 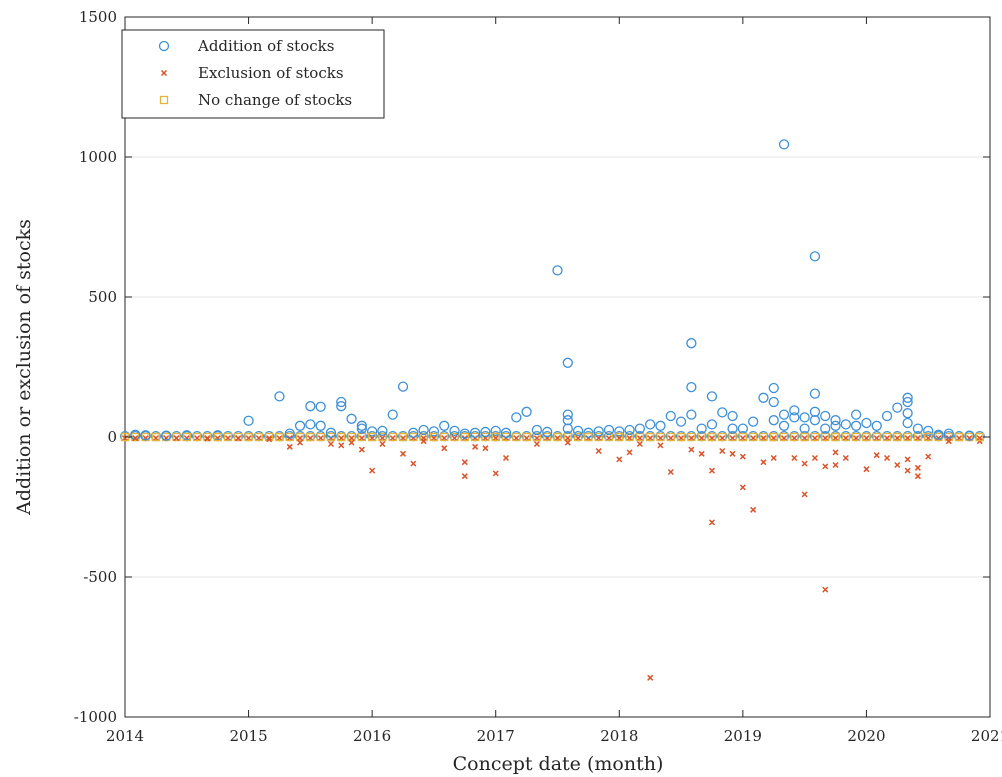 I want to click on legend-marker, so click(x=164, y=46).